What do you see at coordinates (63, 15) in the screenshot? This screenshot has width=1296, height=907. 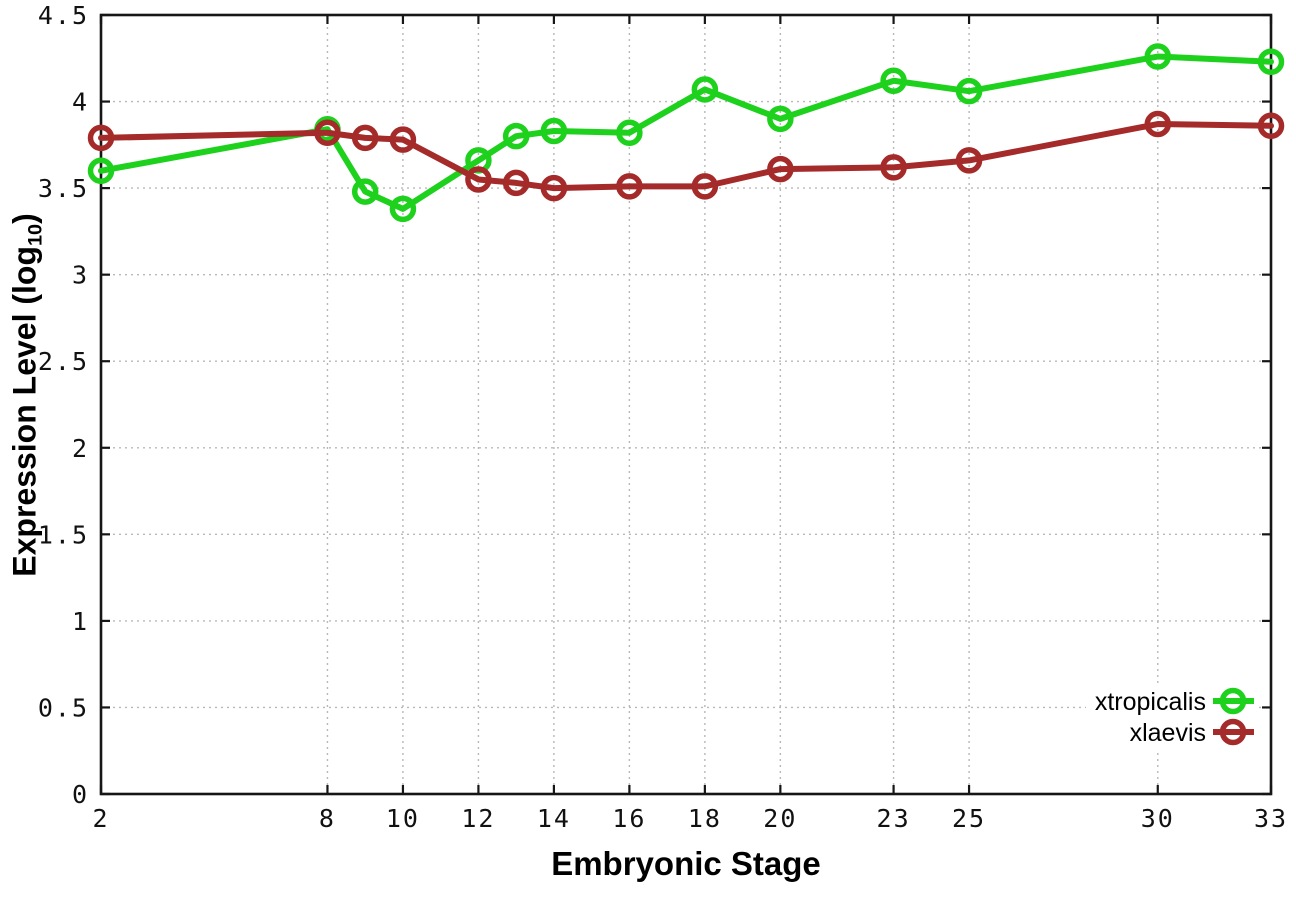 I see `y-tick-label: 4.5` at bounding box center [63, 15].